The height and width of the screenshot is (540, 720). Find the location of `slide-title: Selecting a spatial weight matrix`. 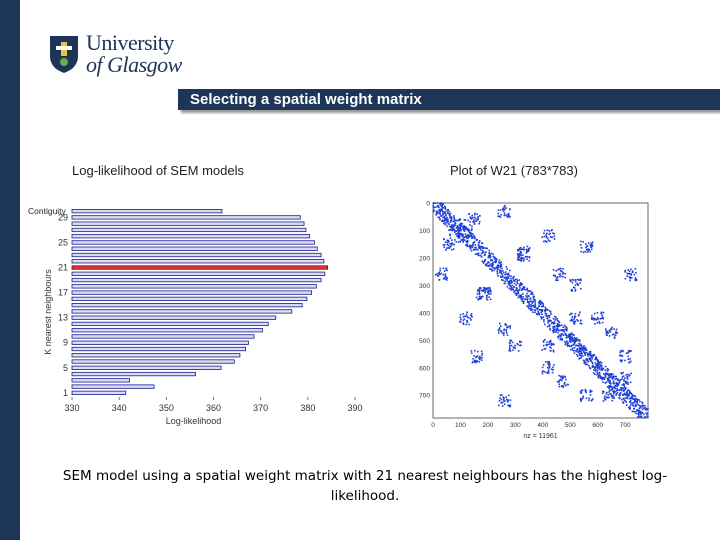

slide-title: Selecting a spatial weight matrix is located at coordinates (306, 99).